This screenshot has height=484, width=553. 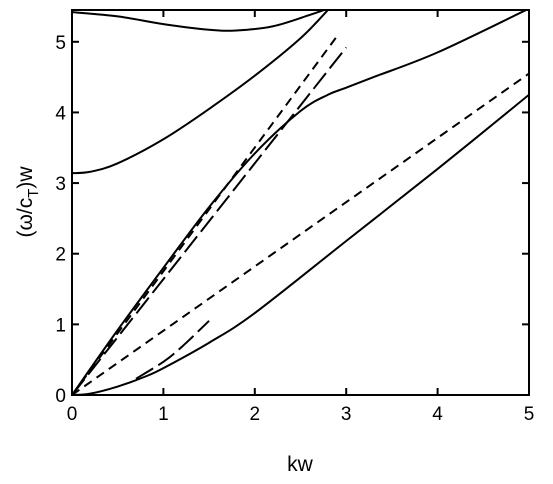 What do you see at coordinates (60, 184) in the screenshot?
I see `y-tick-label: 3` at bounding box center [60, 184].